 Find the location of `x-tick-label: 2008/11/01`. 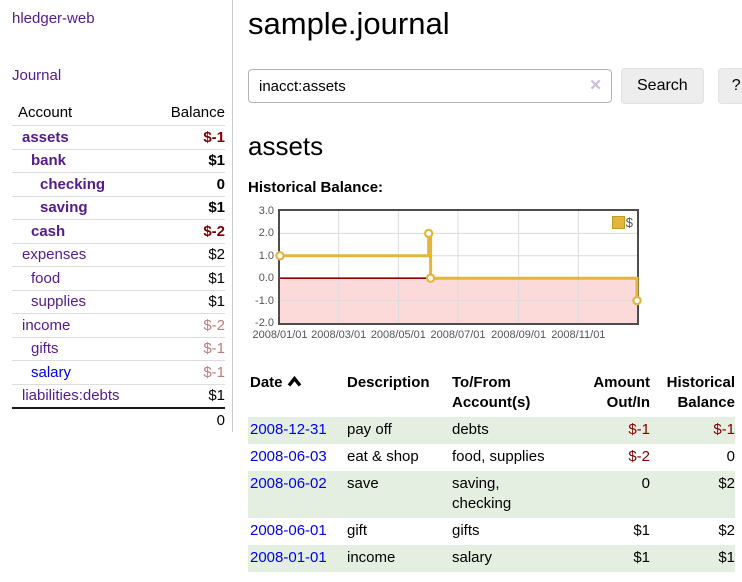

x-tick-label: 2008/11/01 is located at coordinates (578, 335).